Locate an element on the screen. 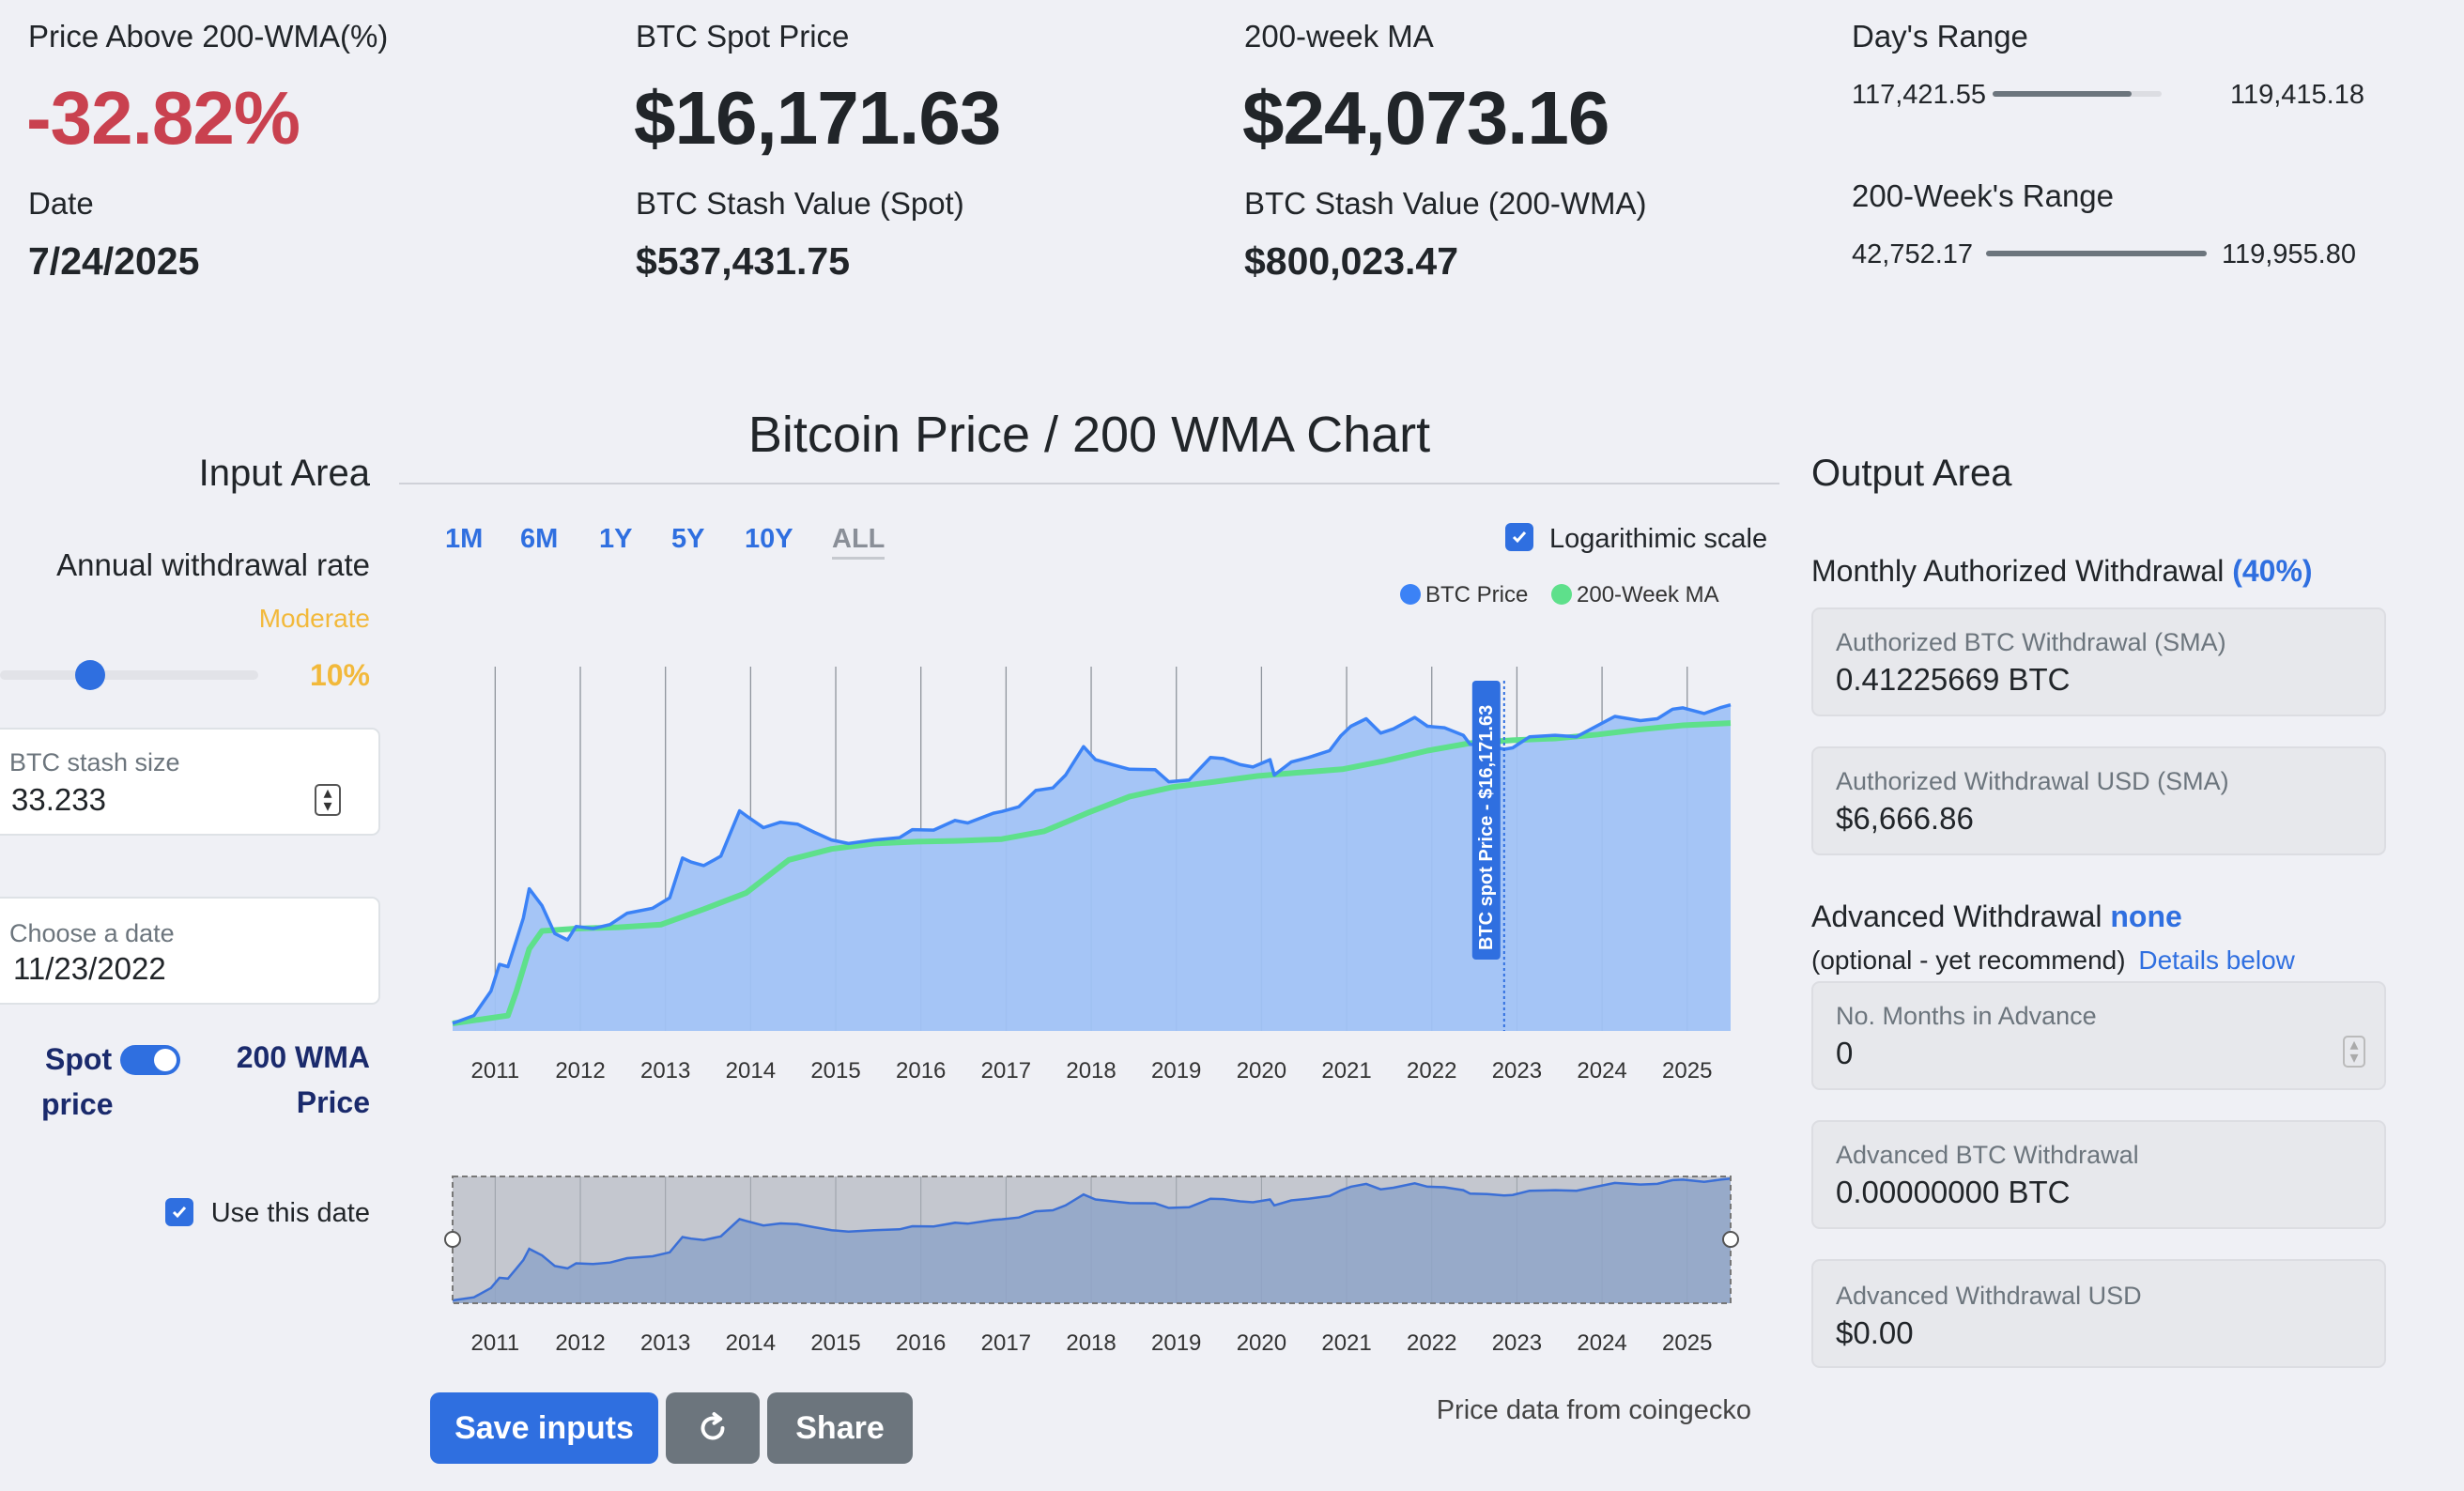  date-picker-label: Choose a date is located at coordinates (92, 933).